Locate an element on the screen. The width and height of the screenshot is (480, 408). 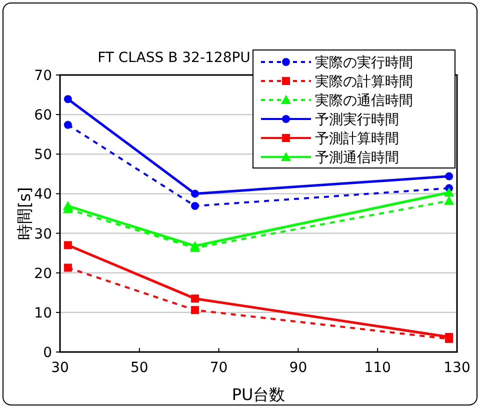
y-tick-label: 50 is located at coordinates (43, 155).